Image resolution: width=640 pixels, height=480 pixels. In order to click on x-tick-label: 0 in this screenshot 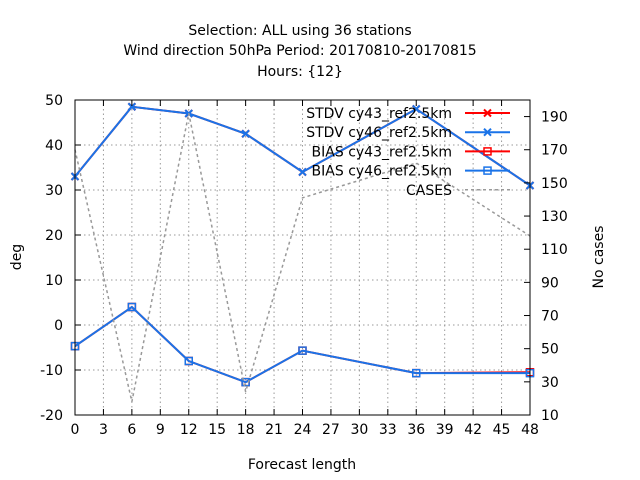, I will do `click(75, 430)`.